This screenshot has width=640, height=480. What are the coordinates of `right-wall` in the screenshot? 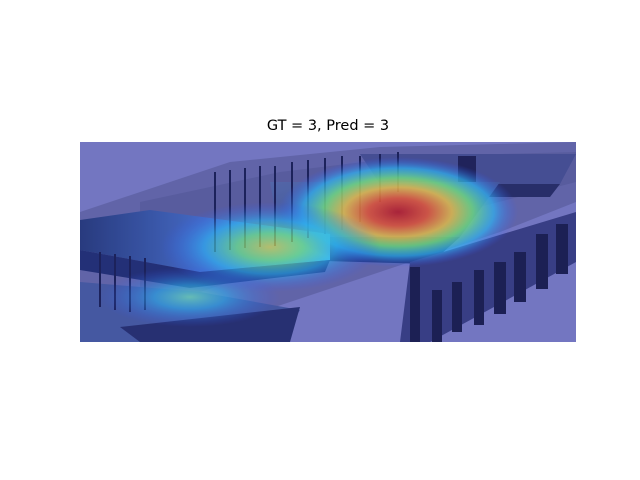 It's located at (488, 277).